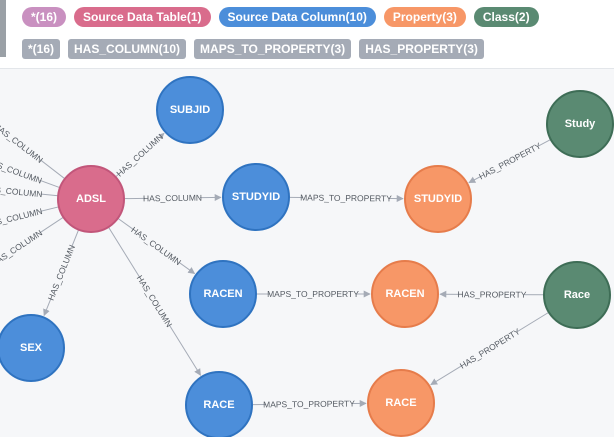 This screenshot has height=437, width=614. I want to click on legend-chip-source-data-table: Source Data Table(1), so click(142, 17).